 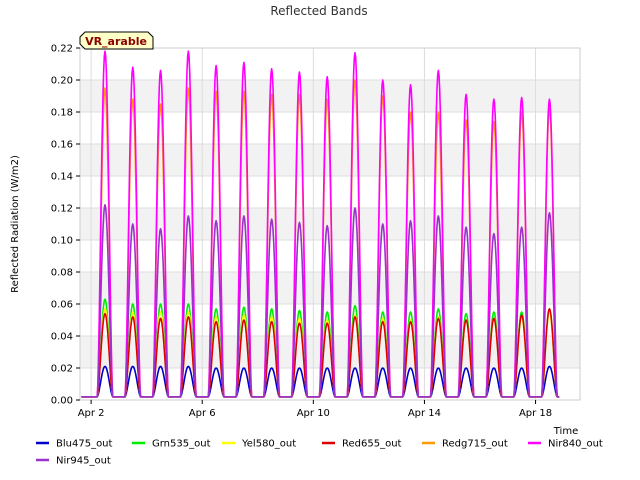 I want to click on x-axis-label: Time, so click(x=565, y=431).